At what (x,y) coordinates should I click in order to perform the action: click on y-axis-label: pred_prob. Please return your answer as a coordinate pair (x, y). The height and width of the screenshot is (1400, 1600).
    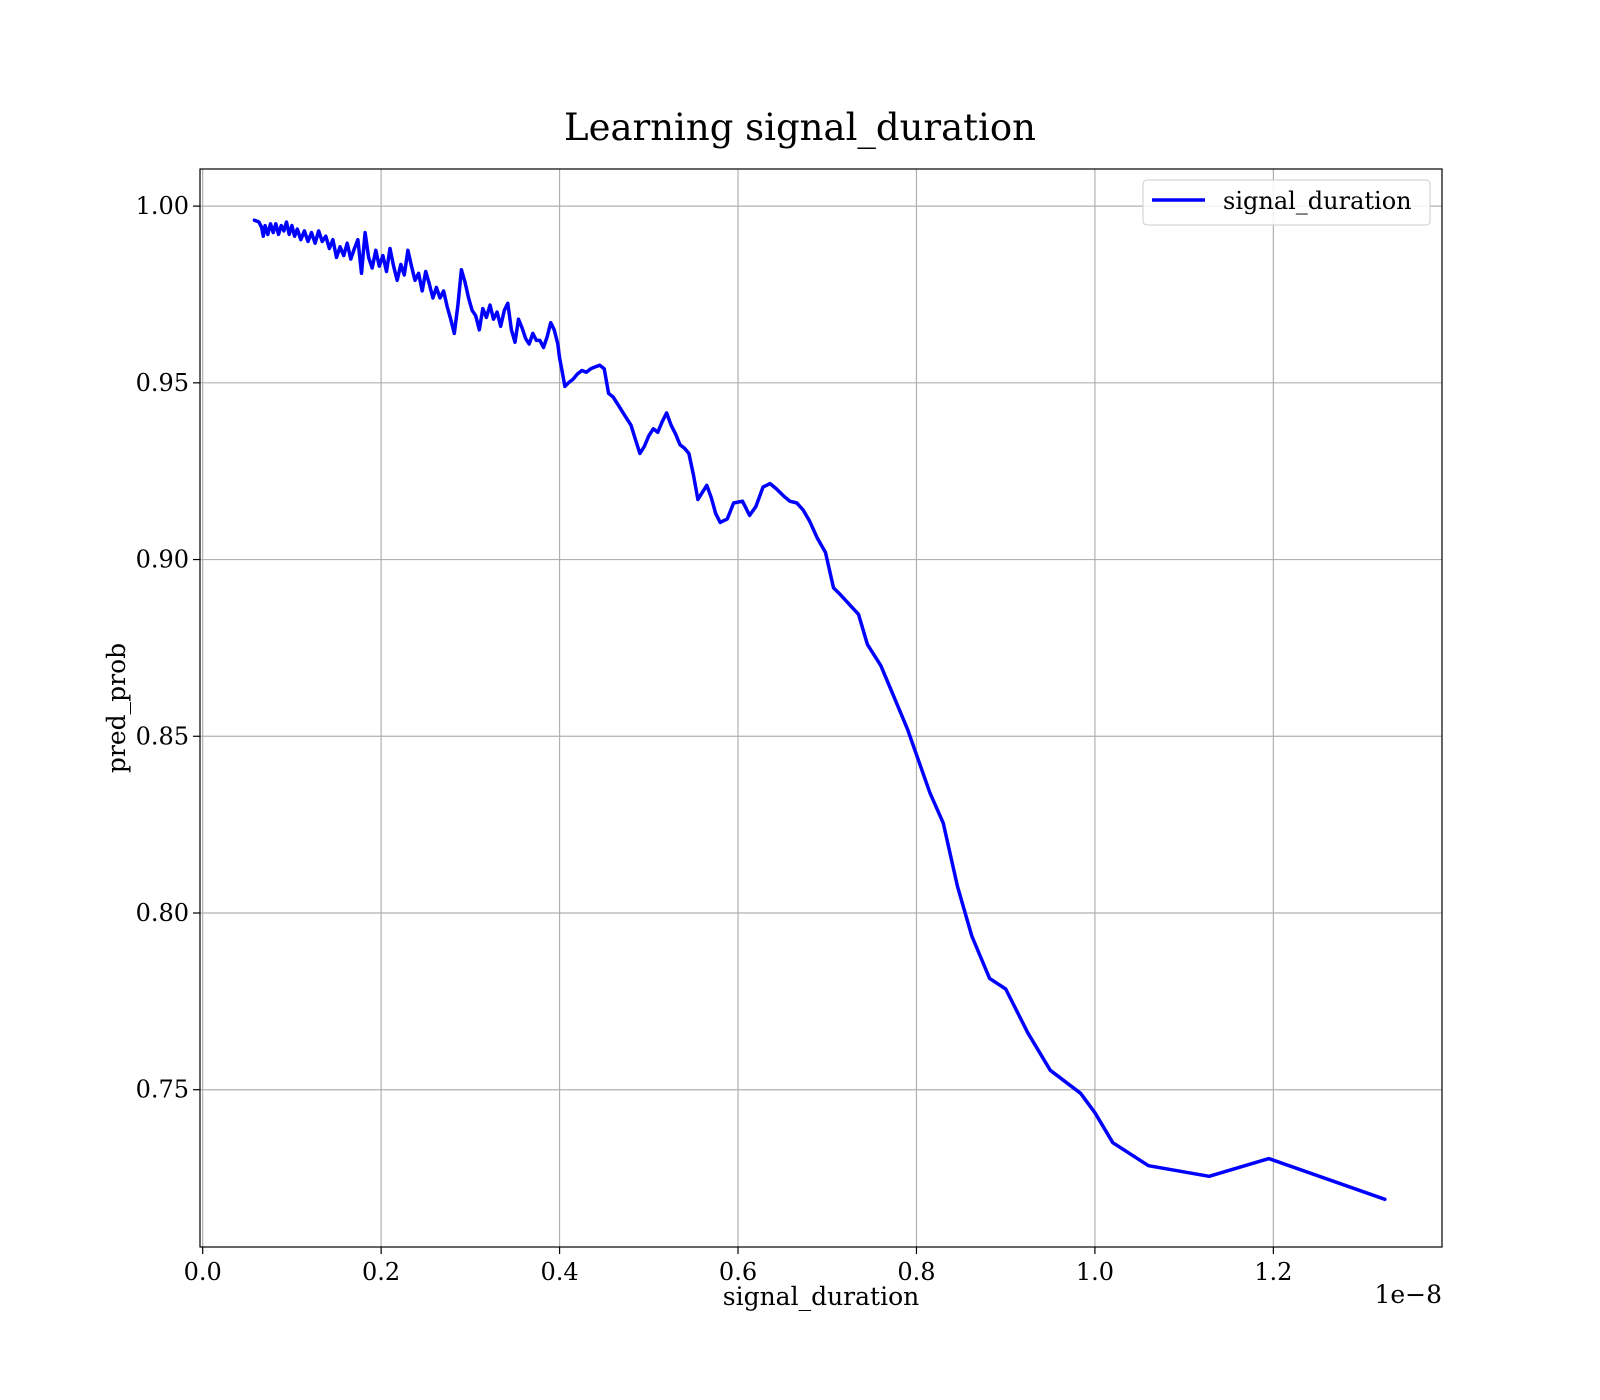
    Looking at the image, I should click on (116, 708).